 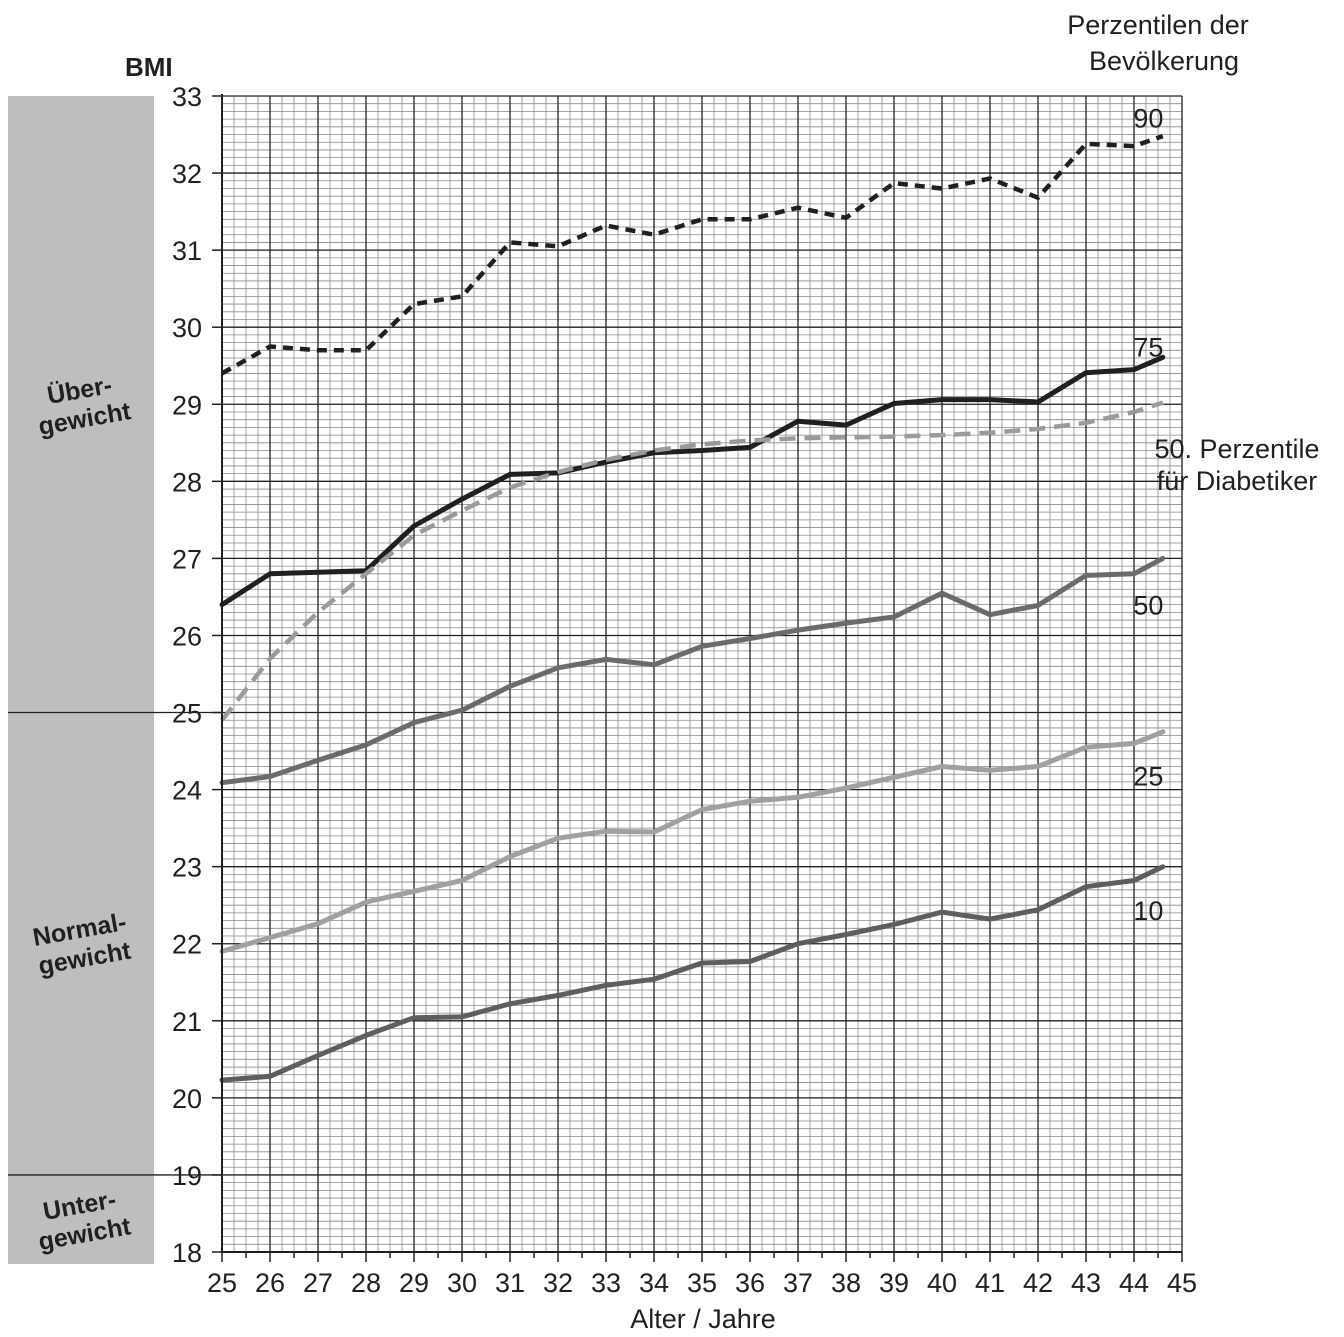 I want to click on x-tick-label-43: 43, so click(x=1086, y=1283).